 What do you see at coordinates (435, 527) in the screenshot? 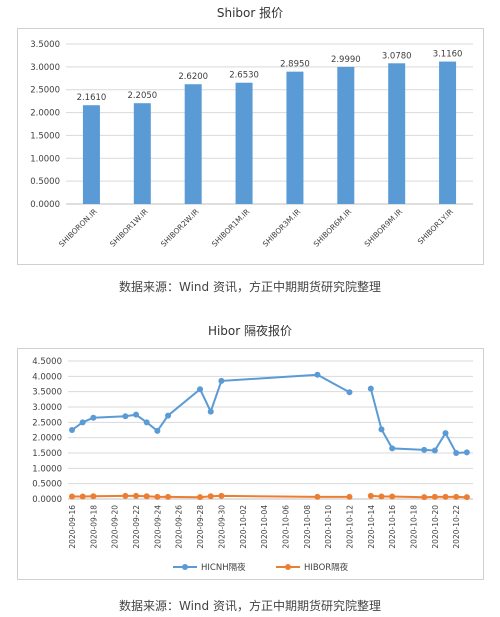
I see `x-tick-label: 2020-10-20` at bounding box center [435, 527].